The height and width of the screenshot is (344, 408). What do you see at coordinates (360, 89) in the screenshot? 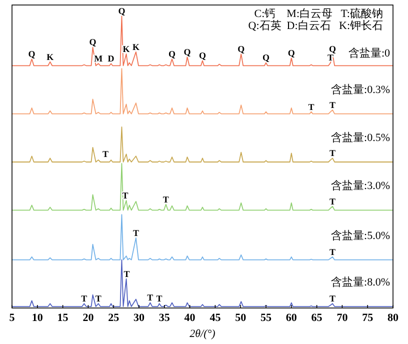
I see `series-label: 含盐量:0.3%` at bounding box center [360, 89].